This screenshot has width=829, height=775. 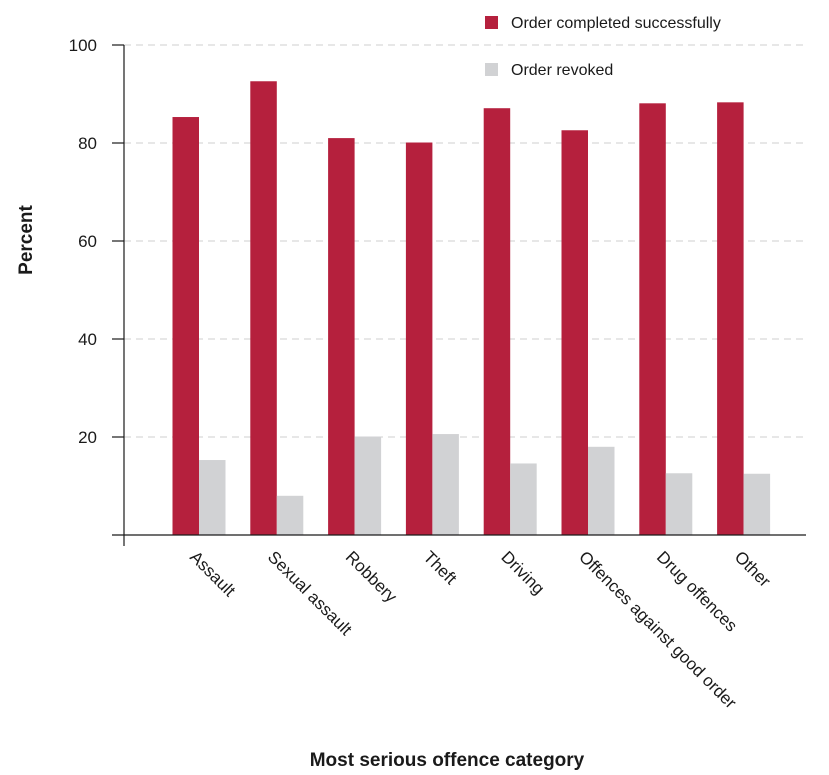 What do you see at coordinates (87, 437) in the screenshot?
I see `y-tick-label: 20` at bounding box center [87, 437].